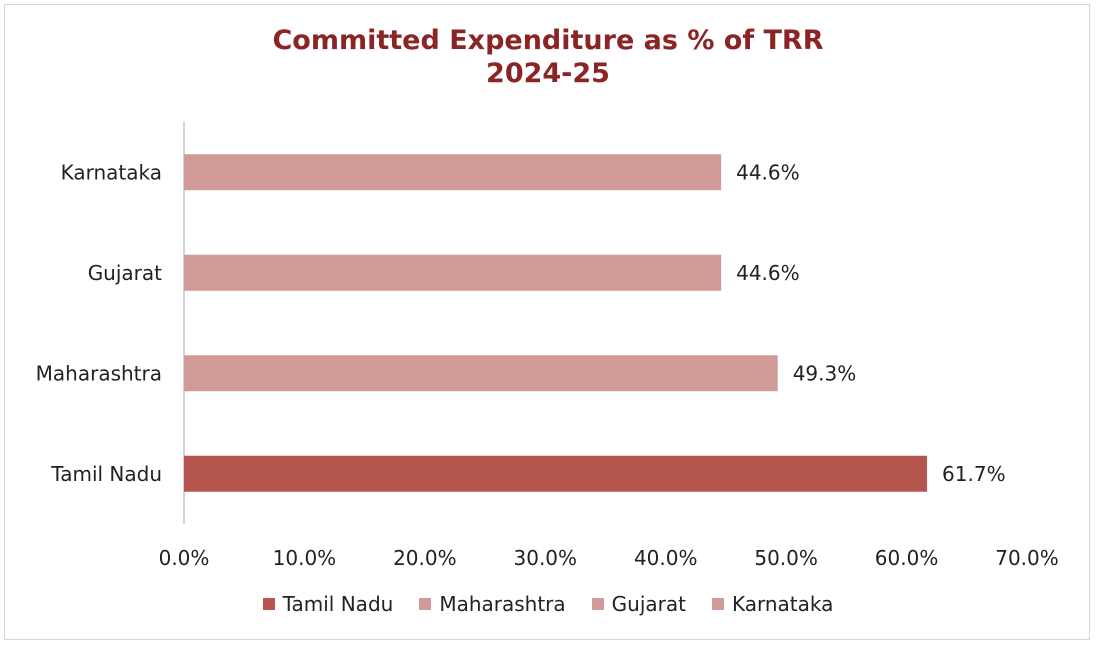 Image resolution: width=1096 pixels, height=646 pixels. I want to click on legend-item-maharashtra: Maharashtra, so click(492, 604).